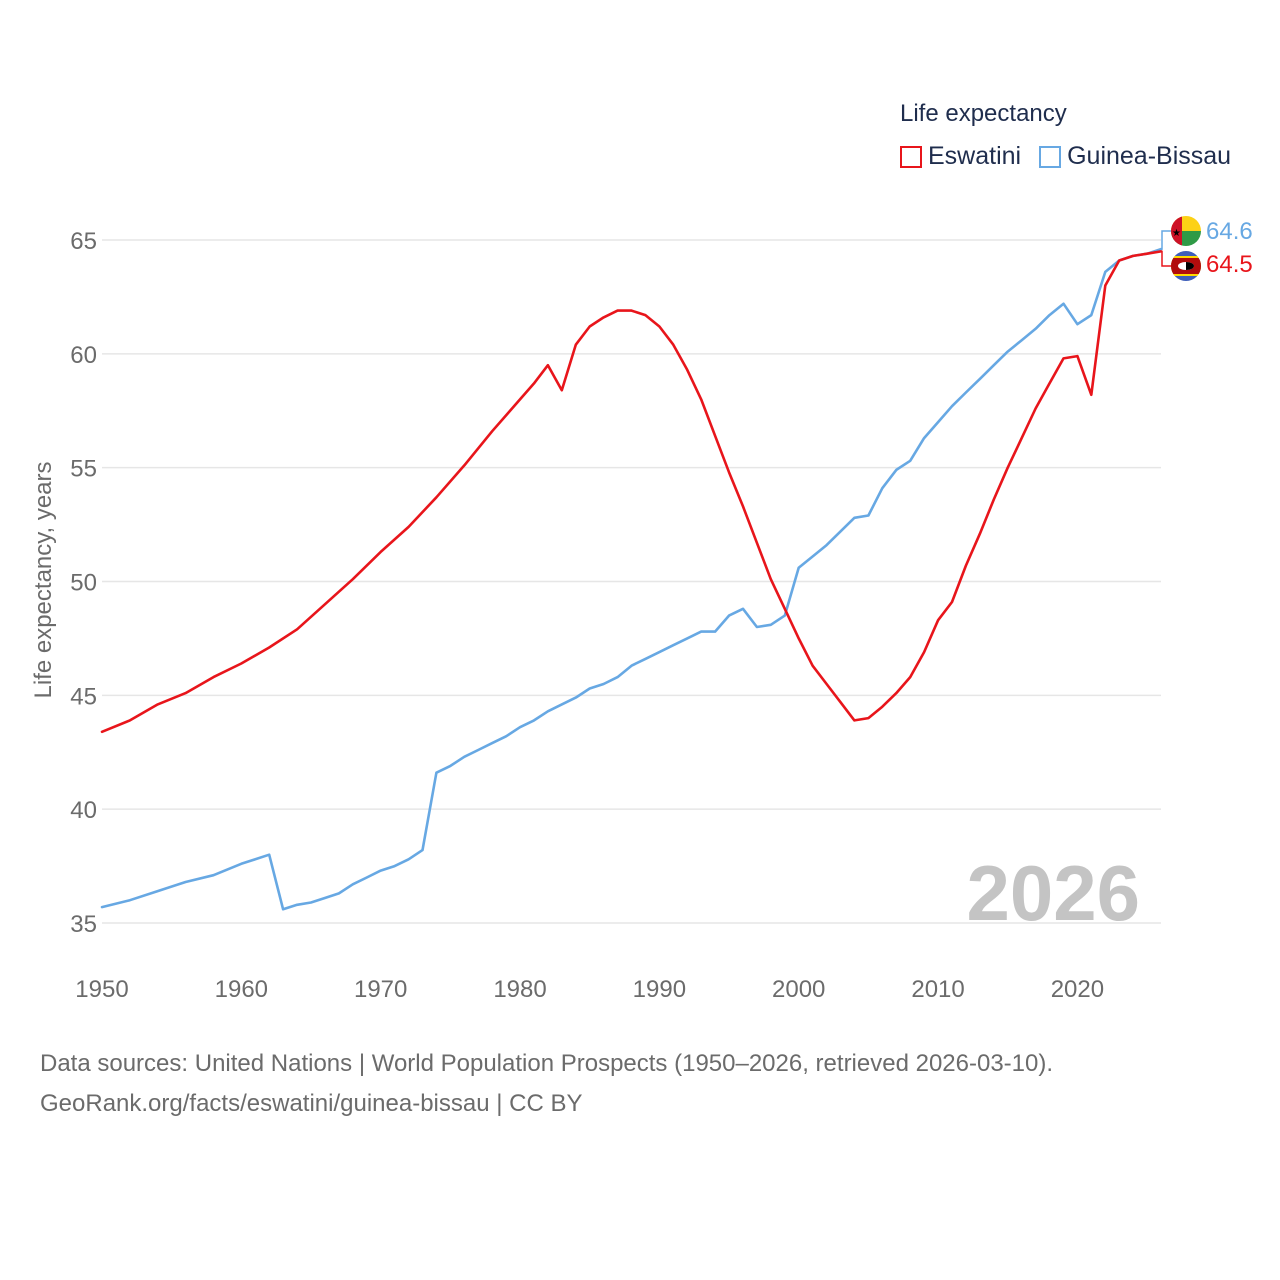  I want to click on x-tick-label: 2000, so click(798, 989).